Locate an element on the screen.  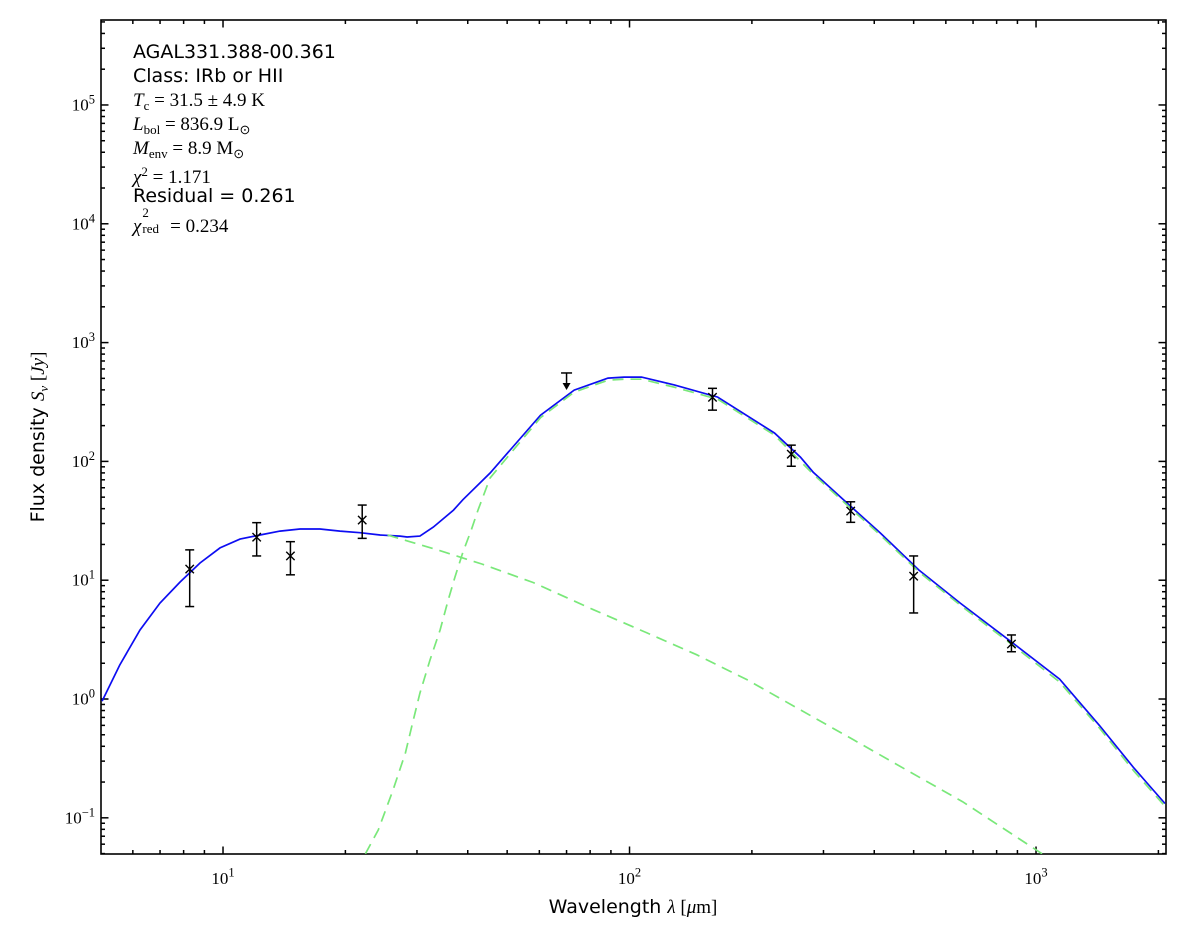
data-point-8.28um is located at coordinates (190, 578).